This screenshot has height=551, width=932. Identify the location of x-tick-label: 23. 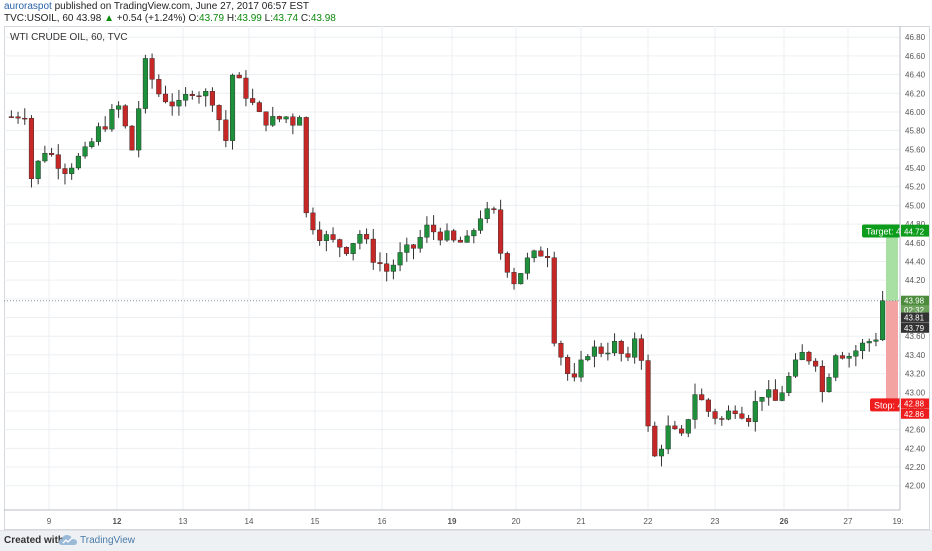
(715, 521).